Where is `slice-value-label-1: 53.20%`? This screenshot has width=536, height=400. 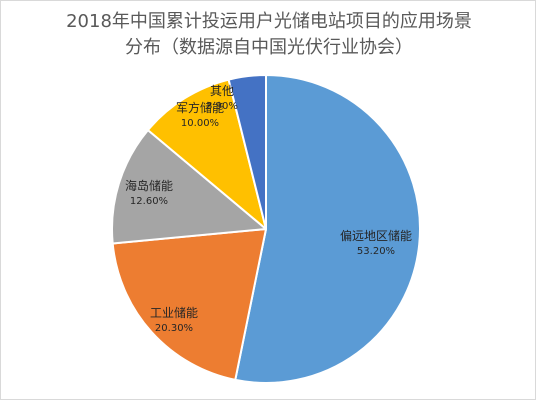
slice-value-label-1: 53.20% is located at coordinates (376, 251).